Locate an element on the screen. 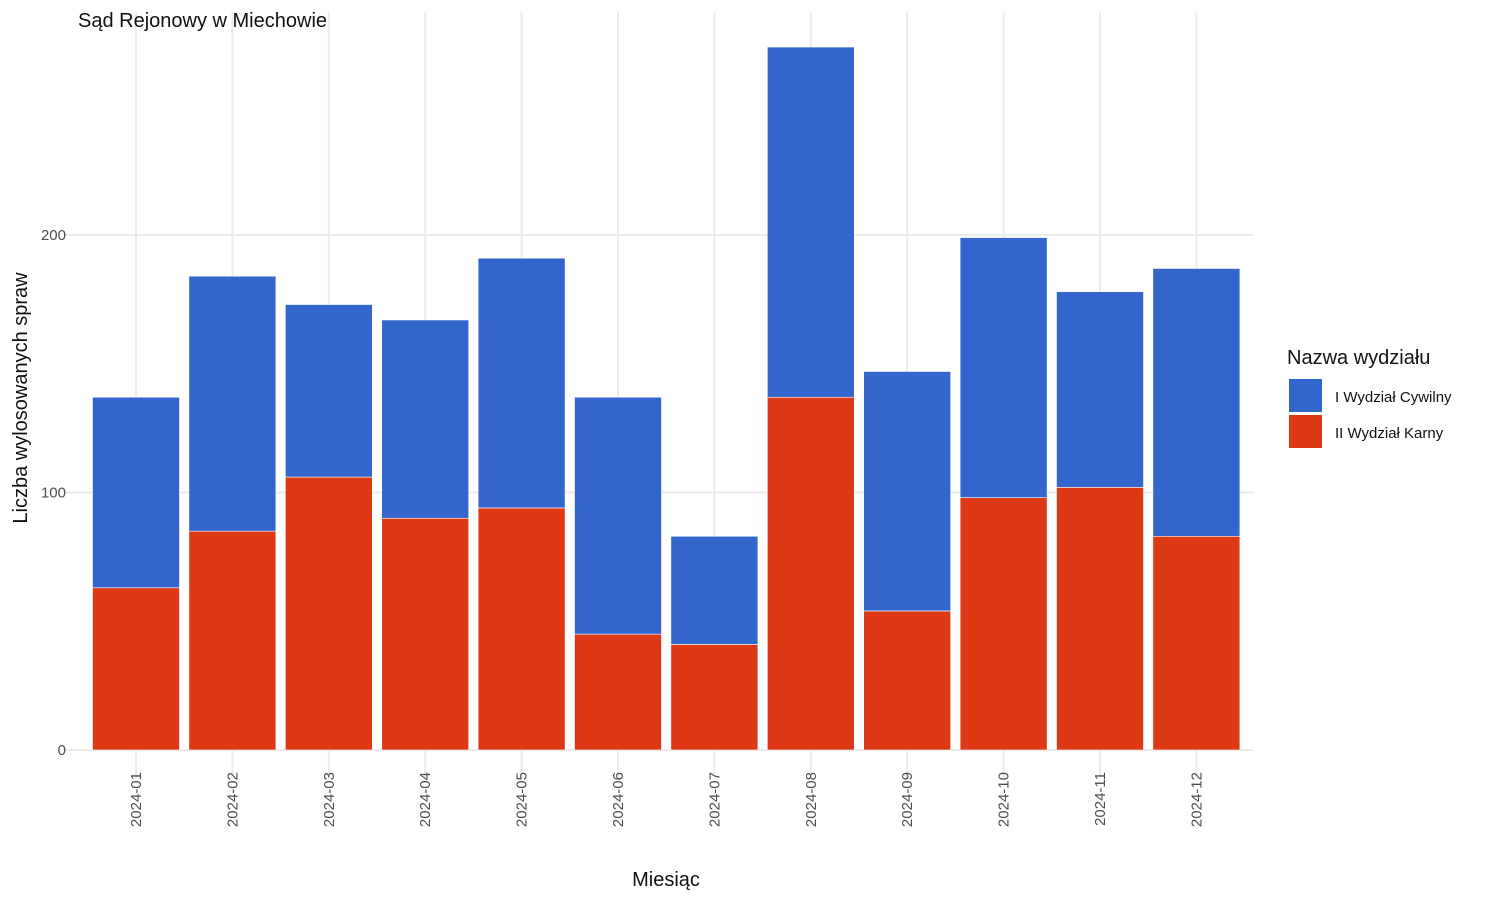 The width and height of the screenshot is (1500, 900). x-tick-label: 2024-03 is located at coordinates (329, 799).